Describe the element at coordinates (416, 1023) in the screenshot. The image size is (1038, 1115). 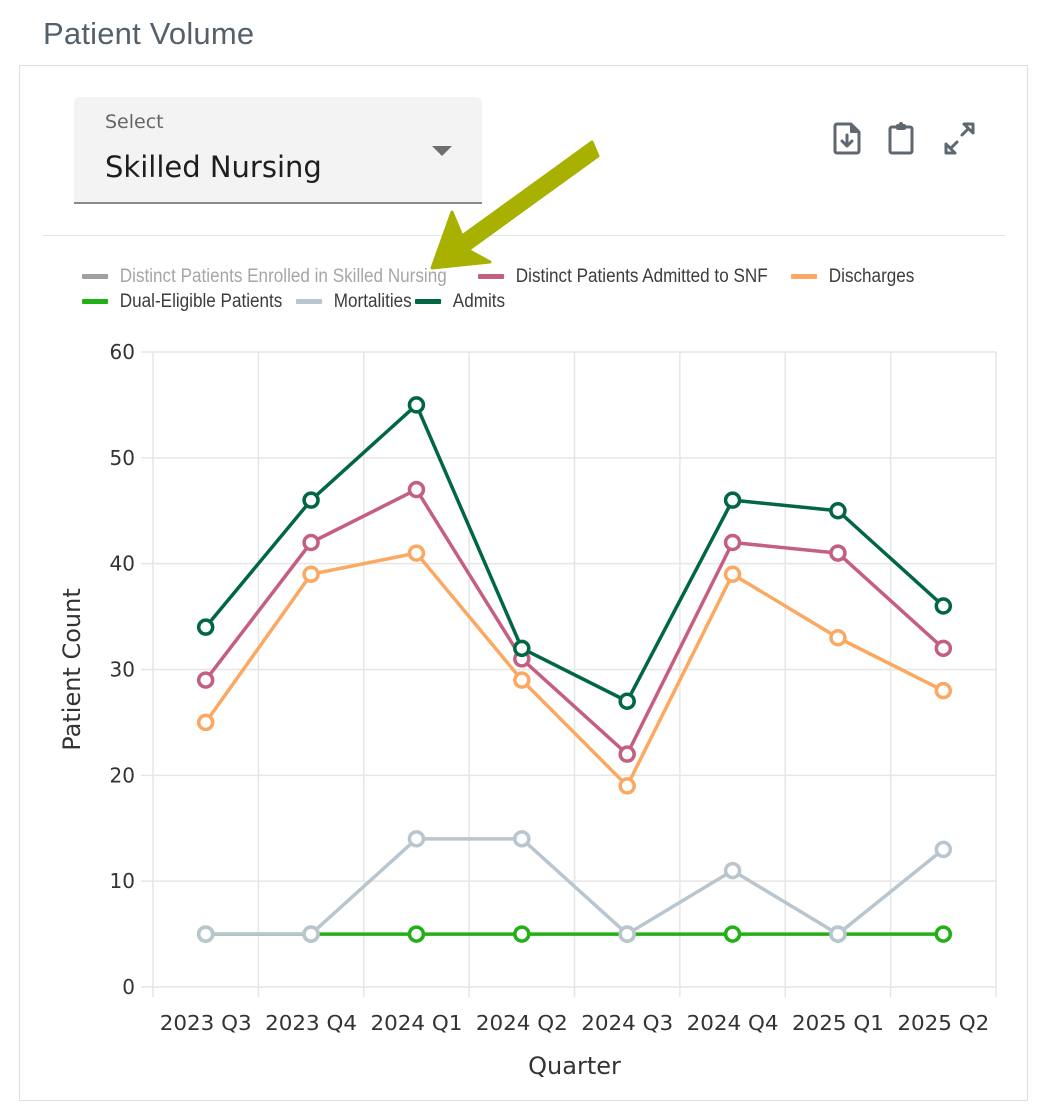
I see `x-tick-label: 2024 Q1` at that location.